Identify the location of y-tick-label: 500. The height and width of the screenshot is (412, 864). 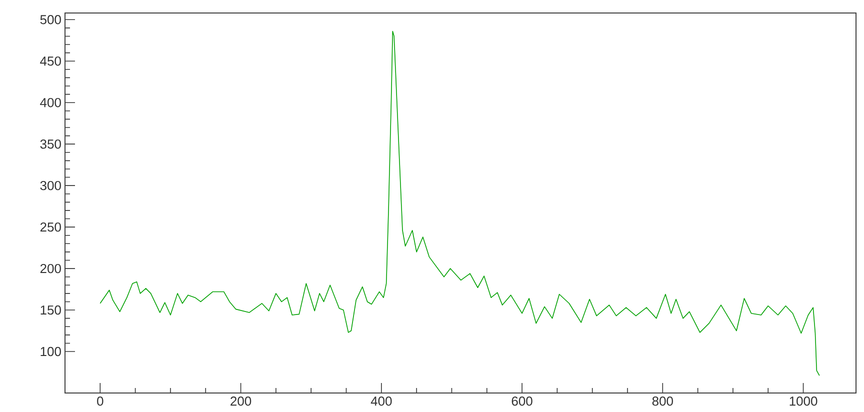
(50, 19).